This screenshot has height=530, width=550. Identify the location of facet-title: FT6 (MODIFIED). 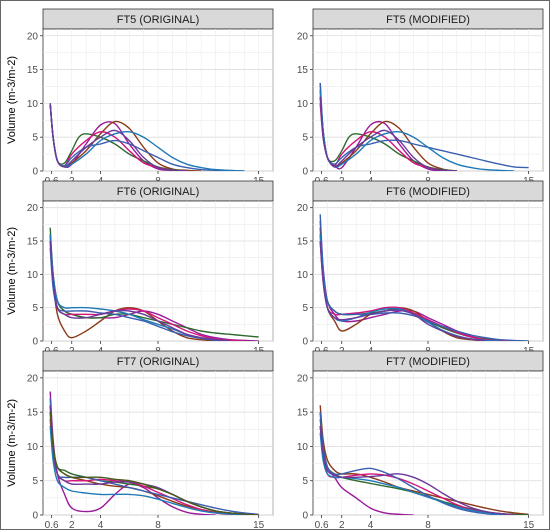
(428, 192).